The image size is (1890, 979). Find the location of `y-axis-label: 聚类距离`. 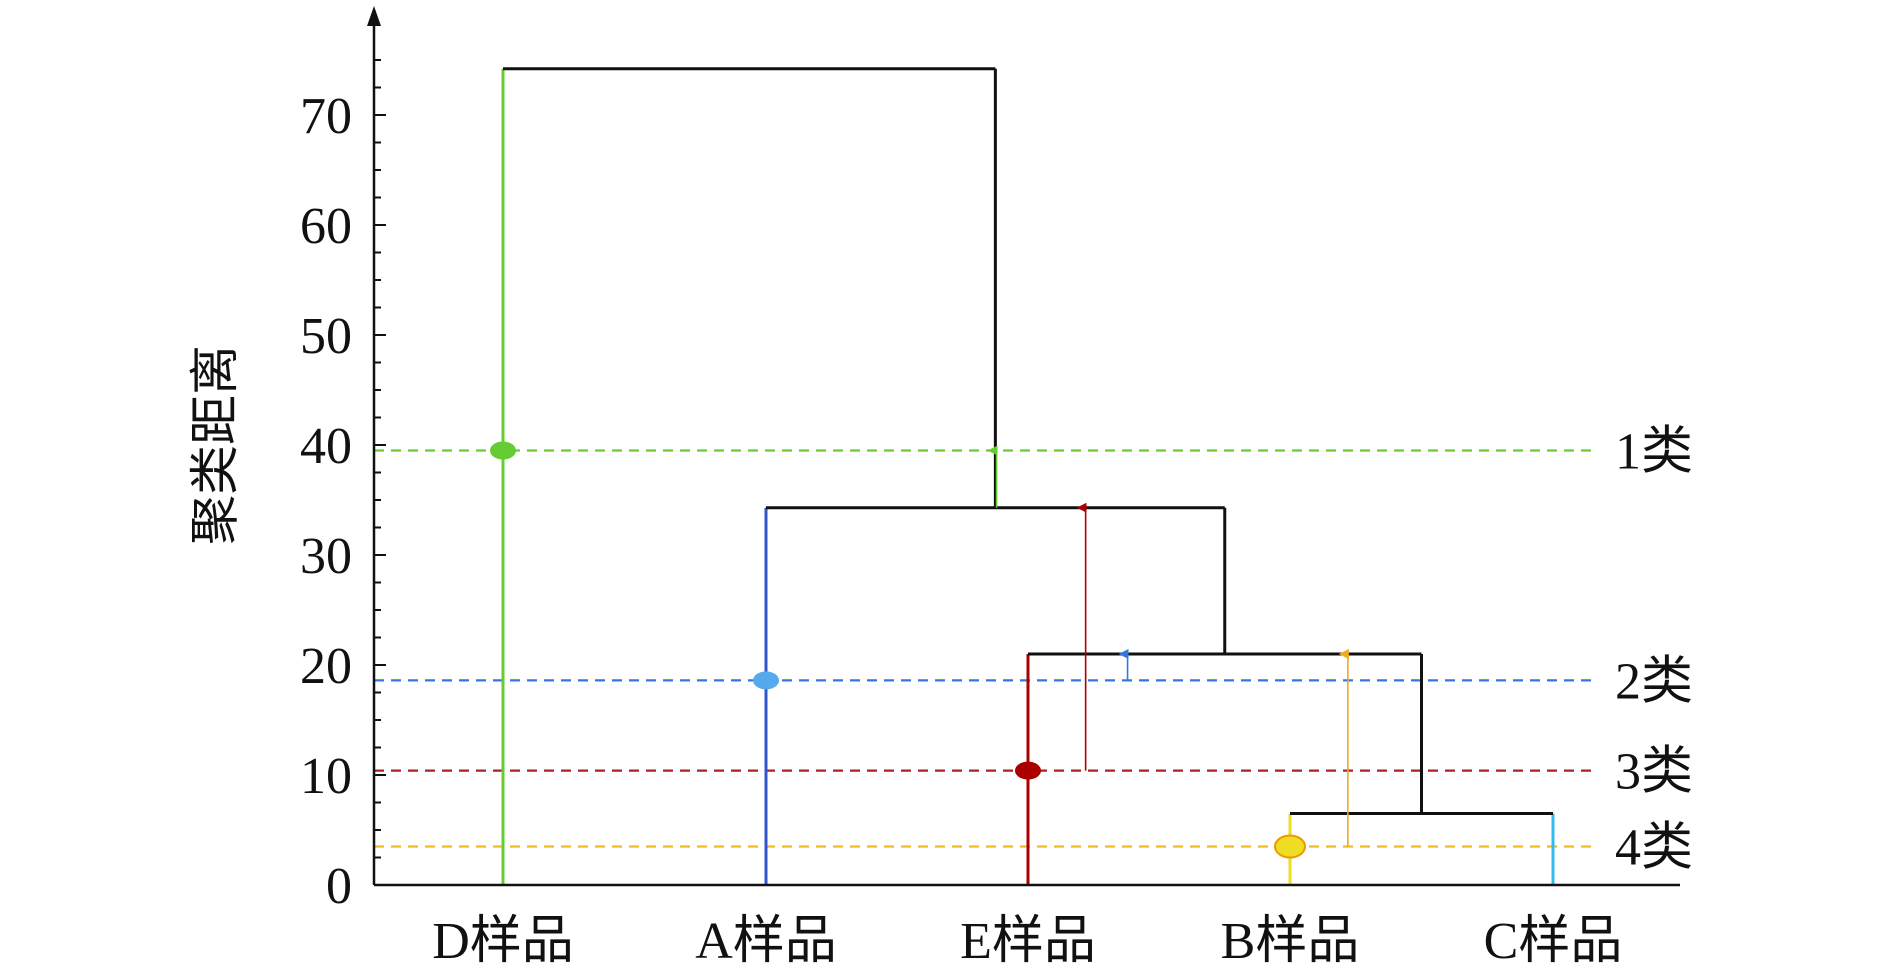

y-axis-label: 聚类距离 is located at coordinates (215, 445).